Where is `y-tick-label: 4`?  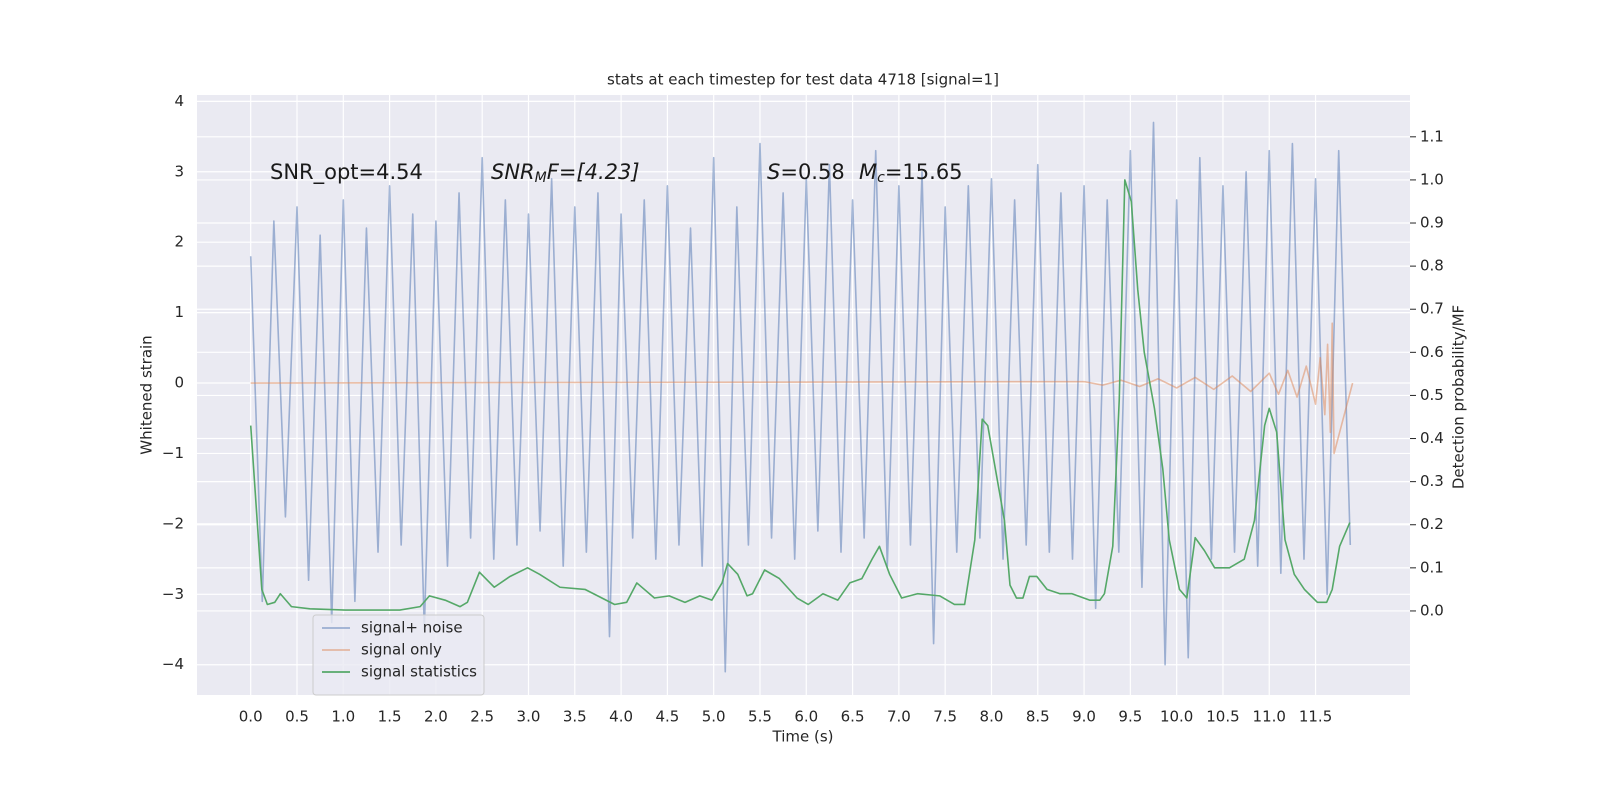 y-tick-label: 4 is located at coordinates (179, 101).